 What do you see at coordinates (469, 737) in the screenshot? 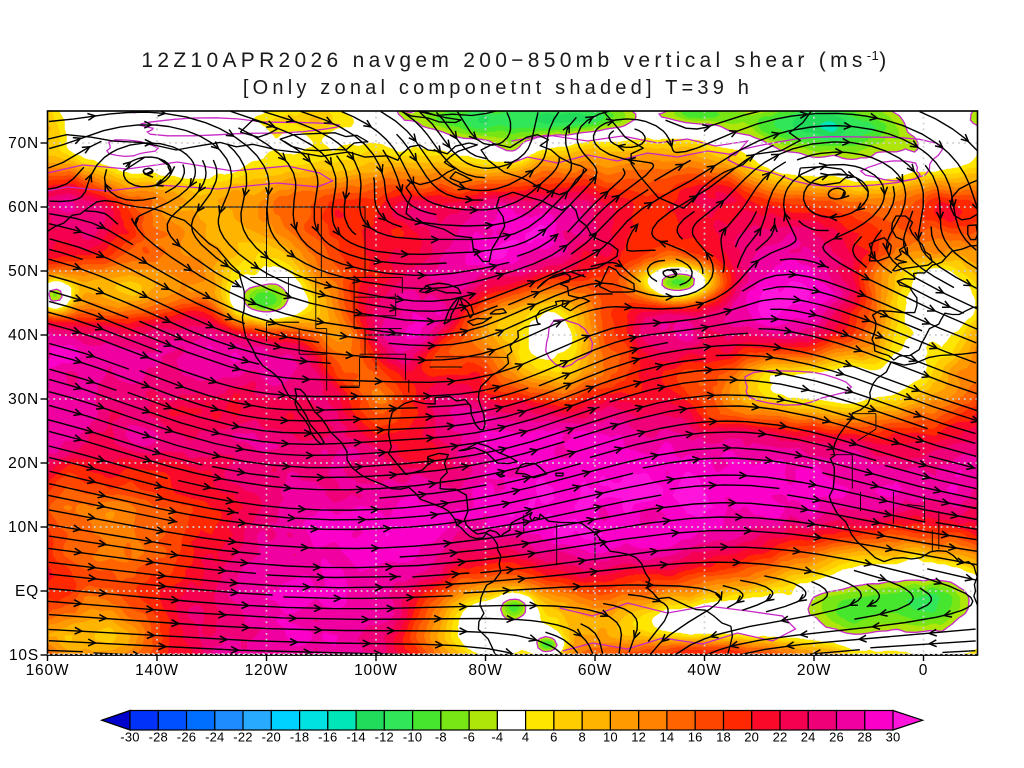
I see `svg-text: -6` at bounding box center [469, 737].